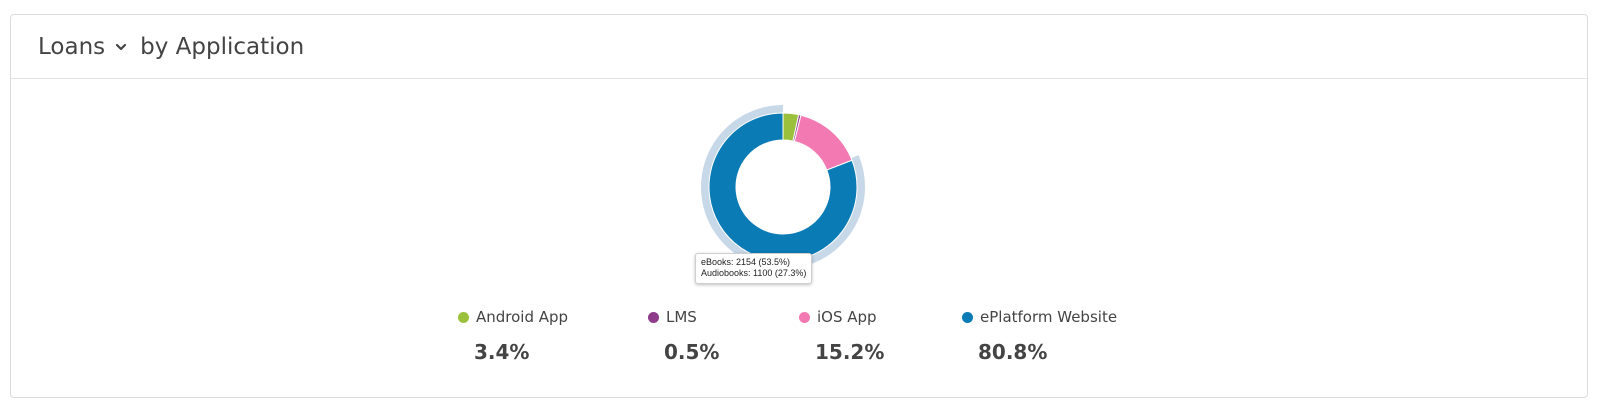 The height and width of the screenshot is (416, 1600). Describe the element at coordinates (804, 317) in the screenshot. I see `ios-dot-icon` at that location.